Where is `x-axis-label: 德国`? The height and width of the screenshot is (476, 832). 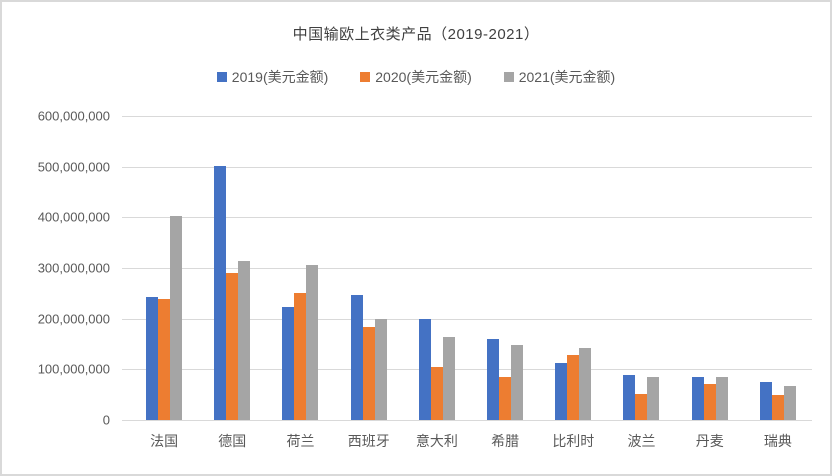 x-axis-label: 德国 is located at coordinates (232, 441).